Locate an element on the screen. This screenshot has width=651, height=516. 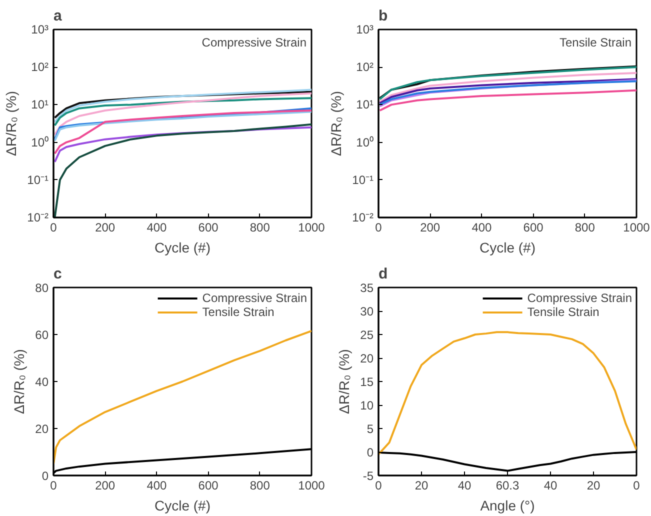
y-tick-label: 35 is located at coordinates (367, 288).